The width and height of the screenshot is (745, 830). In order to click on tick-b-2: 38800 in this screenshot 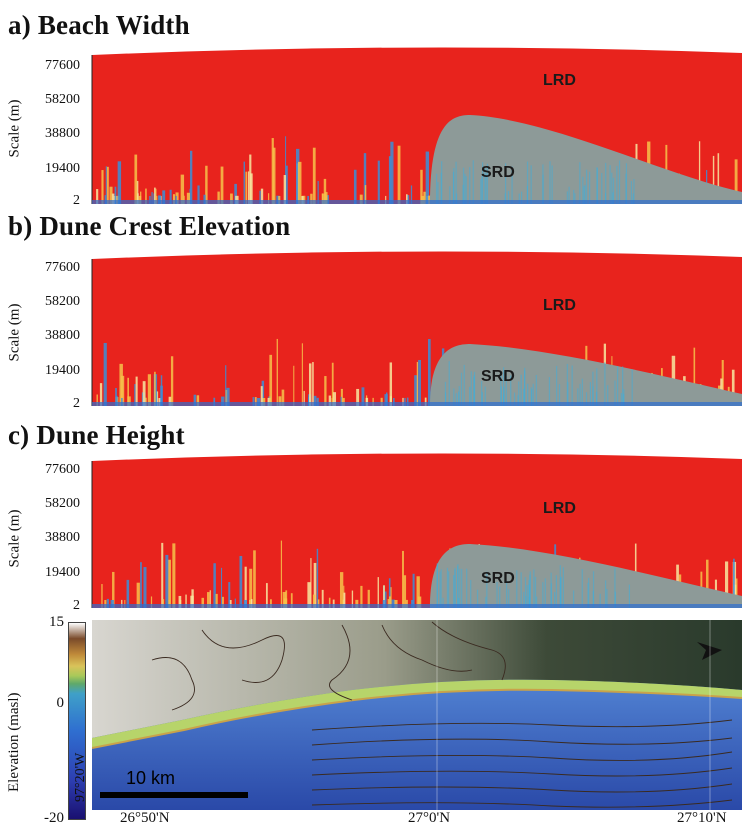, I will do `click(62, 335)`.